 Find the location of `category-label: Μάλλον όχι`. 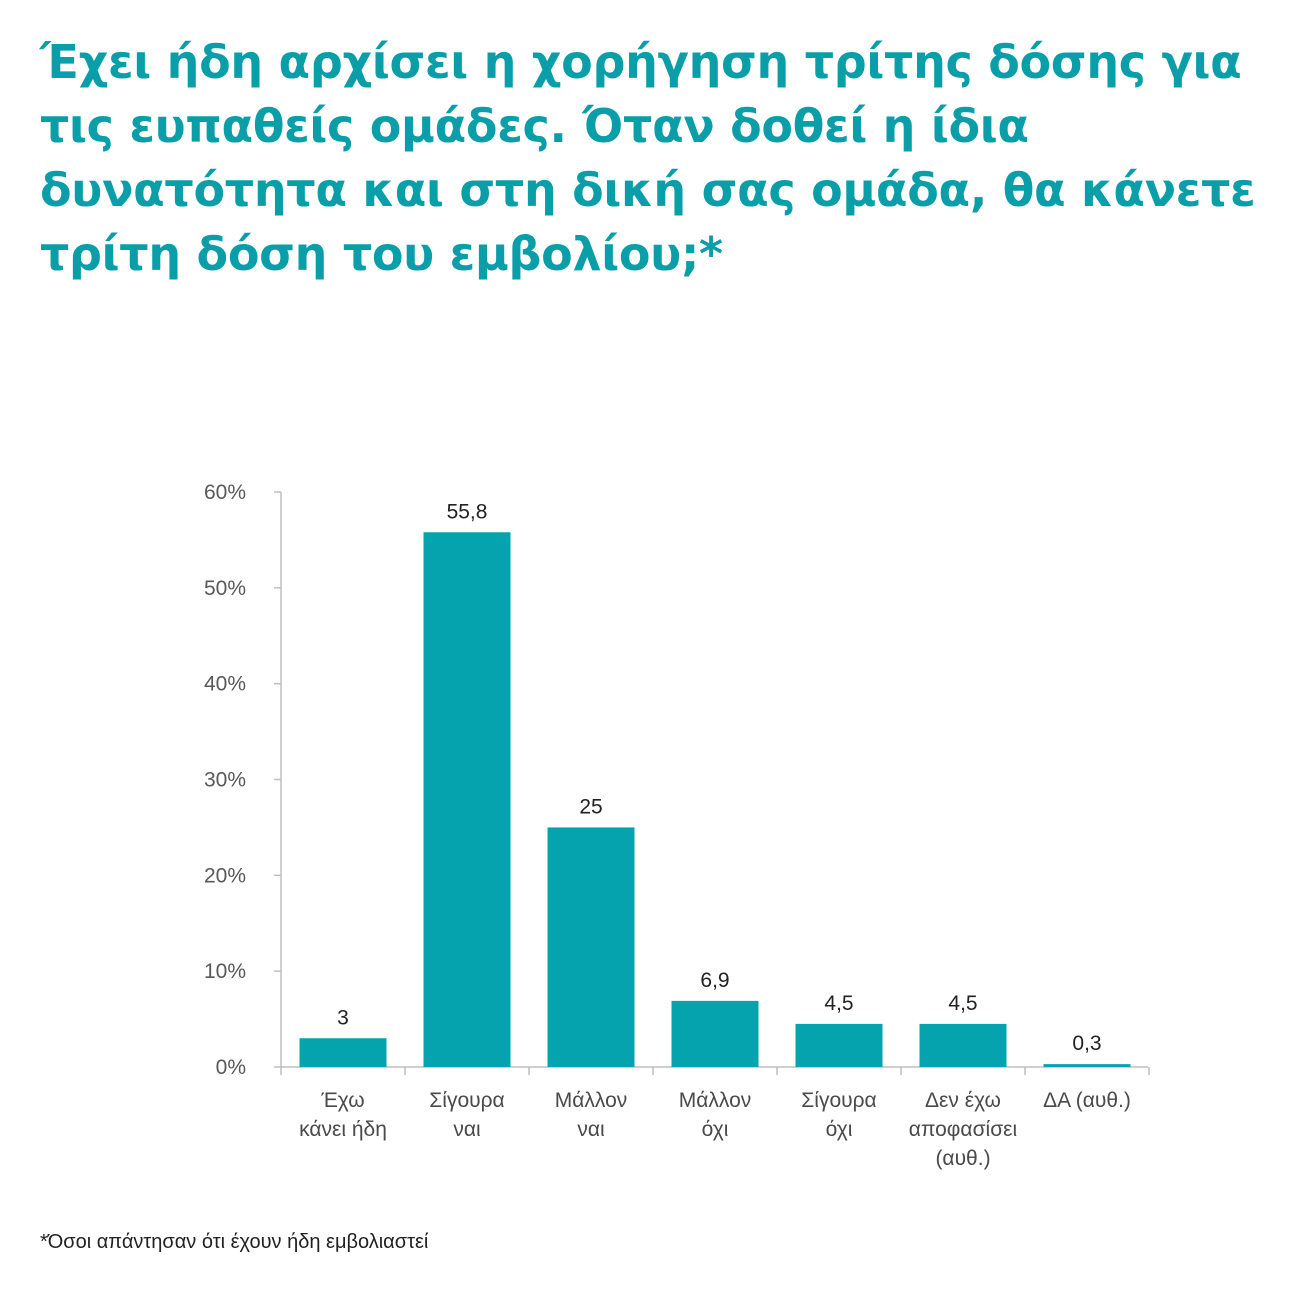

category-label: Μάλλον όχι is located at coordinates (715, 1115).